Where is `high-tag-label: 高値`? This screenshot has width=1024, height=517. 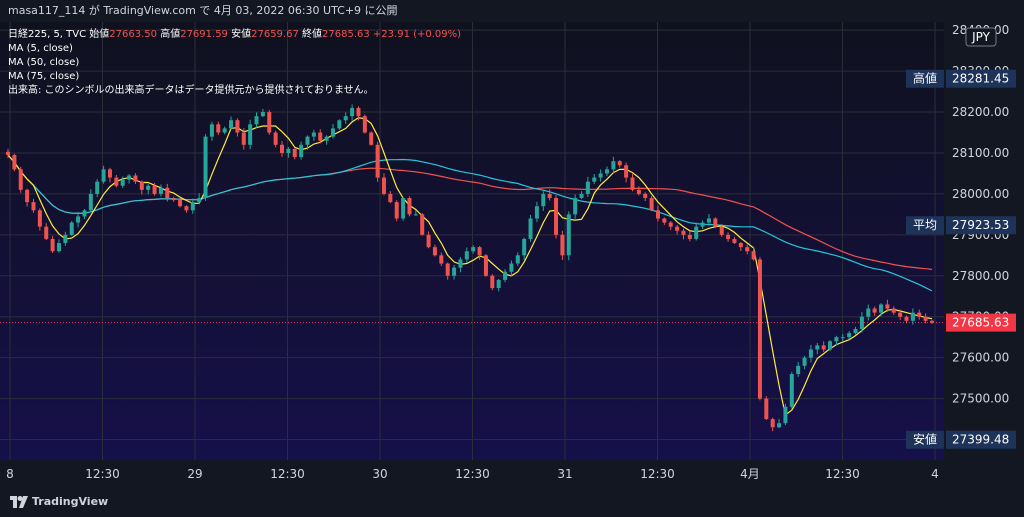 high-tag-label: 高値 is located at coordinates (925, 78).